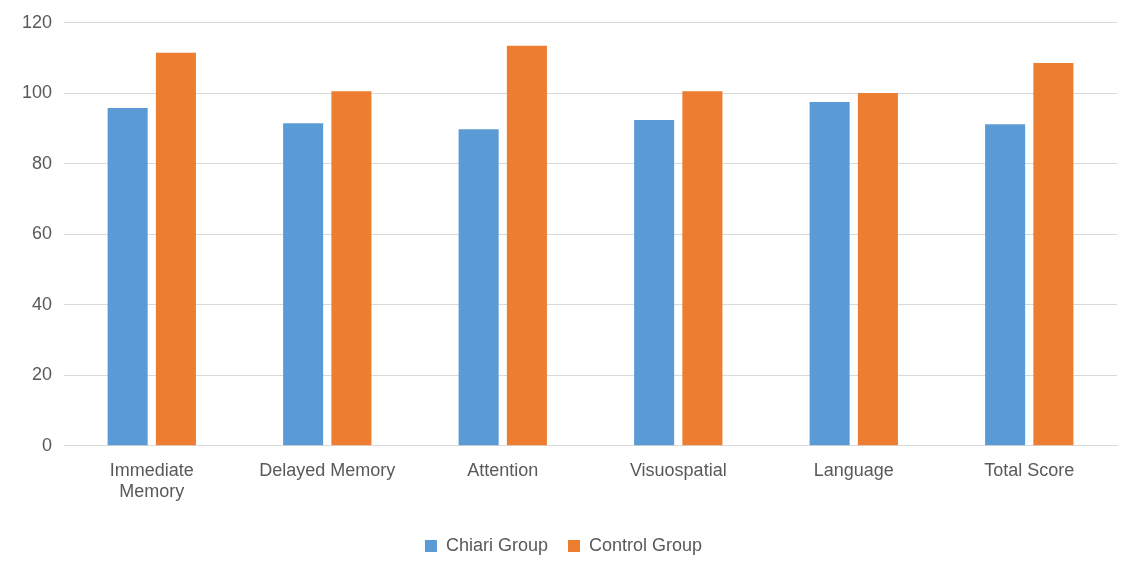 The height and width of the screenshot is (570, 1127). What do you see at coordinates (42, 303) in the screenshot?
I see `y-tick-label: 40` at bounding box center [42, 303].